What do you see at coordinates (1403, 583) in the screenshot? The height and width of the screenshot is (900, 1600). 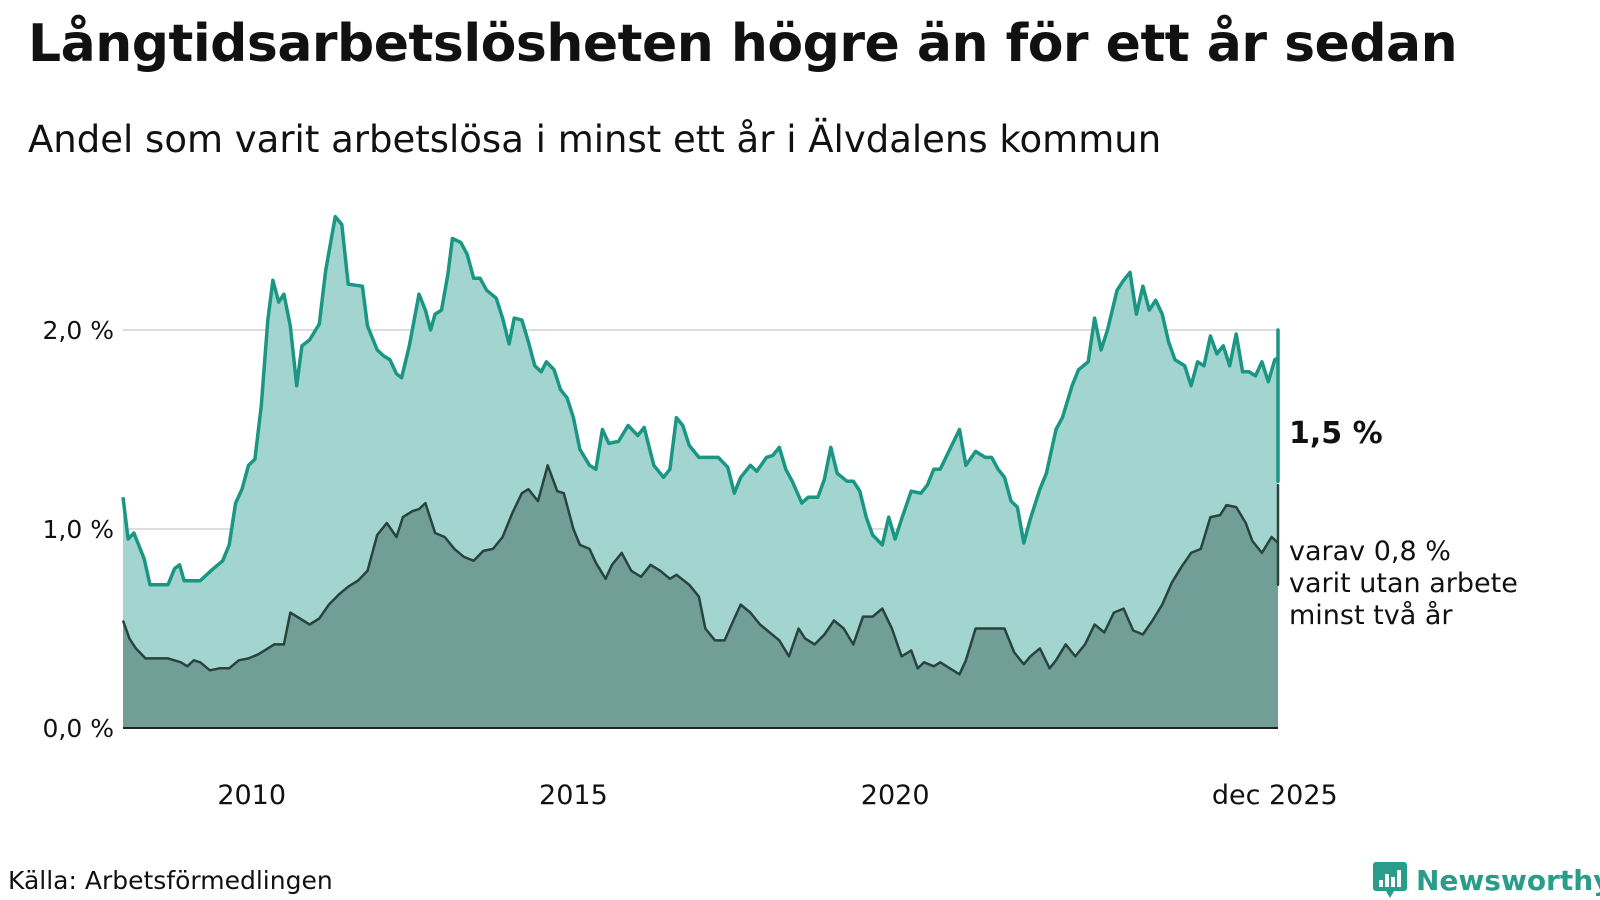 I see `end-label-sub-line: varit utan arbete` at bounding box center [1403, 583].